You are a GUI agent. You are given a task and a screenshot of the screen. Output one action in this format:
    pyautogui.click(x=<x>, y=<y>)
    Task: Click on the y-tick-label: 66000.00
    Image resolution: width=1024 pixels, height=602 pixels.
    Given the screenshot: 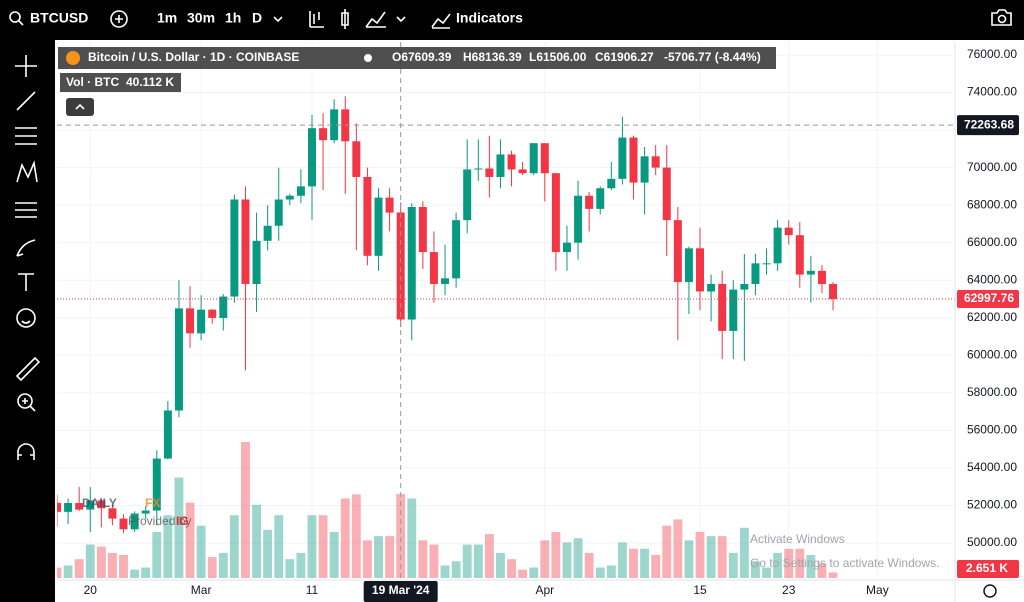 What is the action you would take?
    pyautogui.click(x=992, y=242)
    